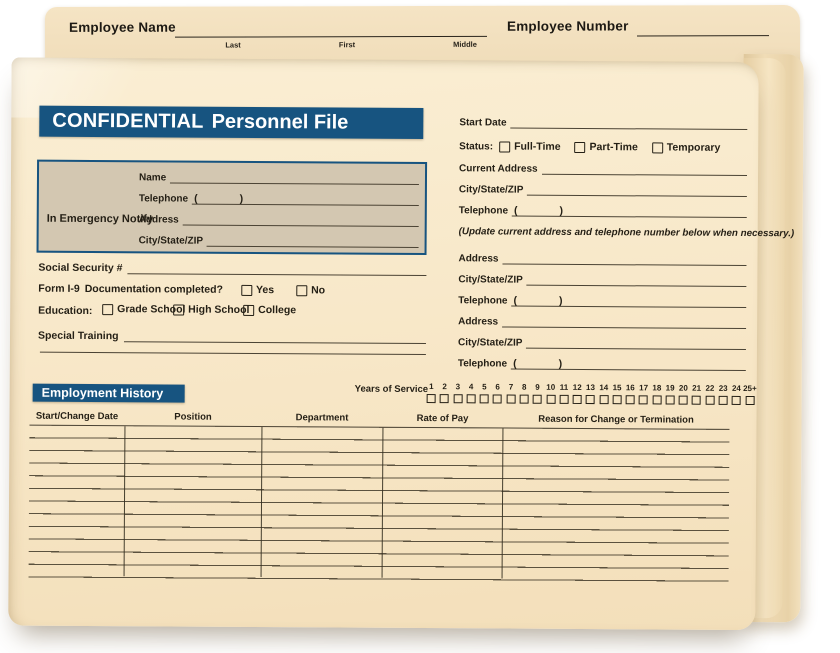 The height and width of the screenshot is (653, 840). I want to click on i9-no-checkbox, so click(302, 290).